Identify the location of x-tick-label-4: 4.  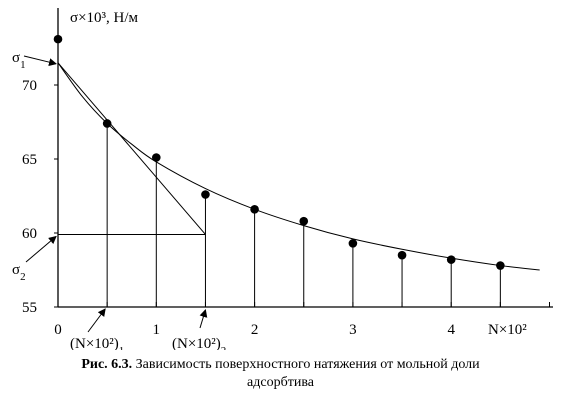
(451, 330).